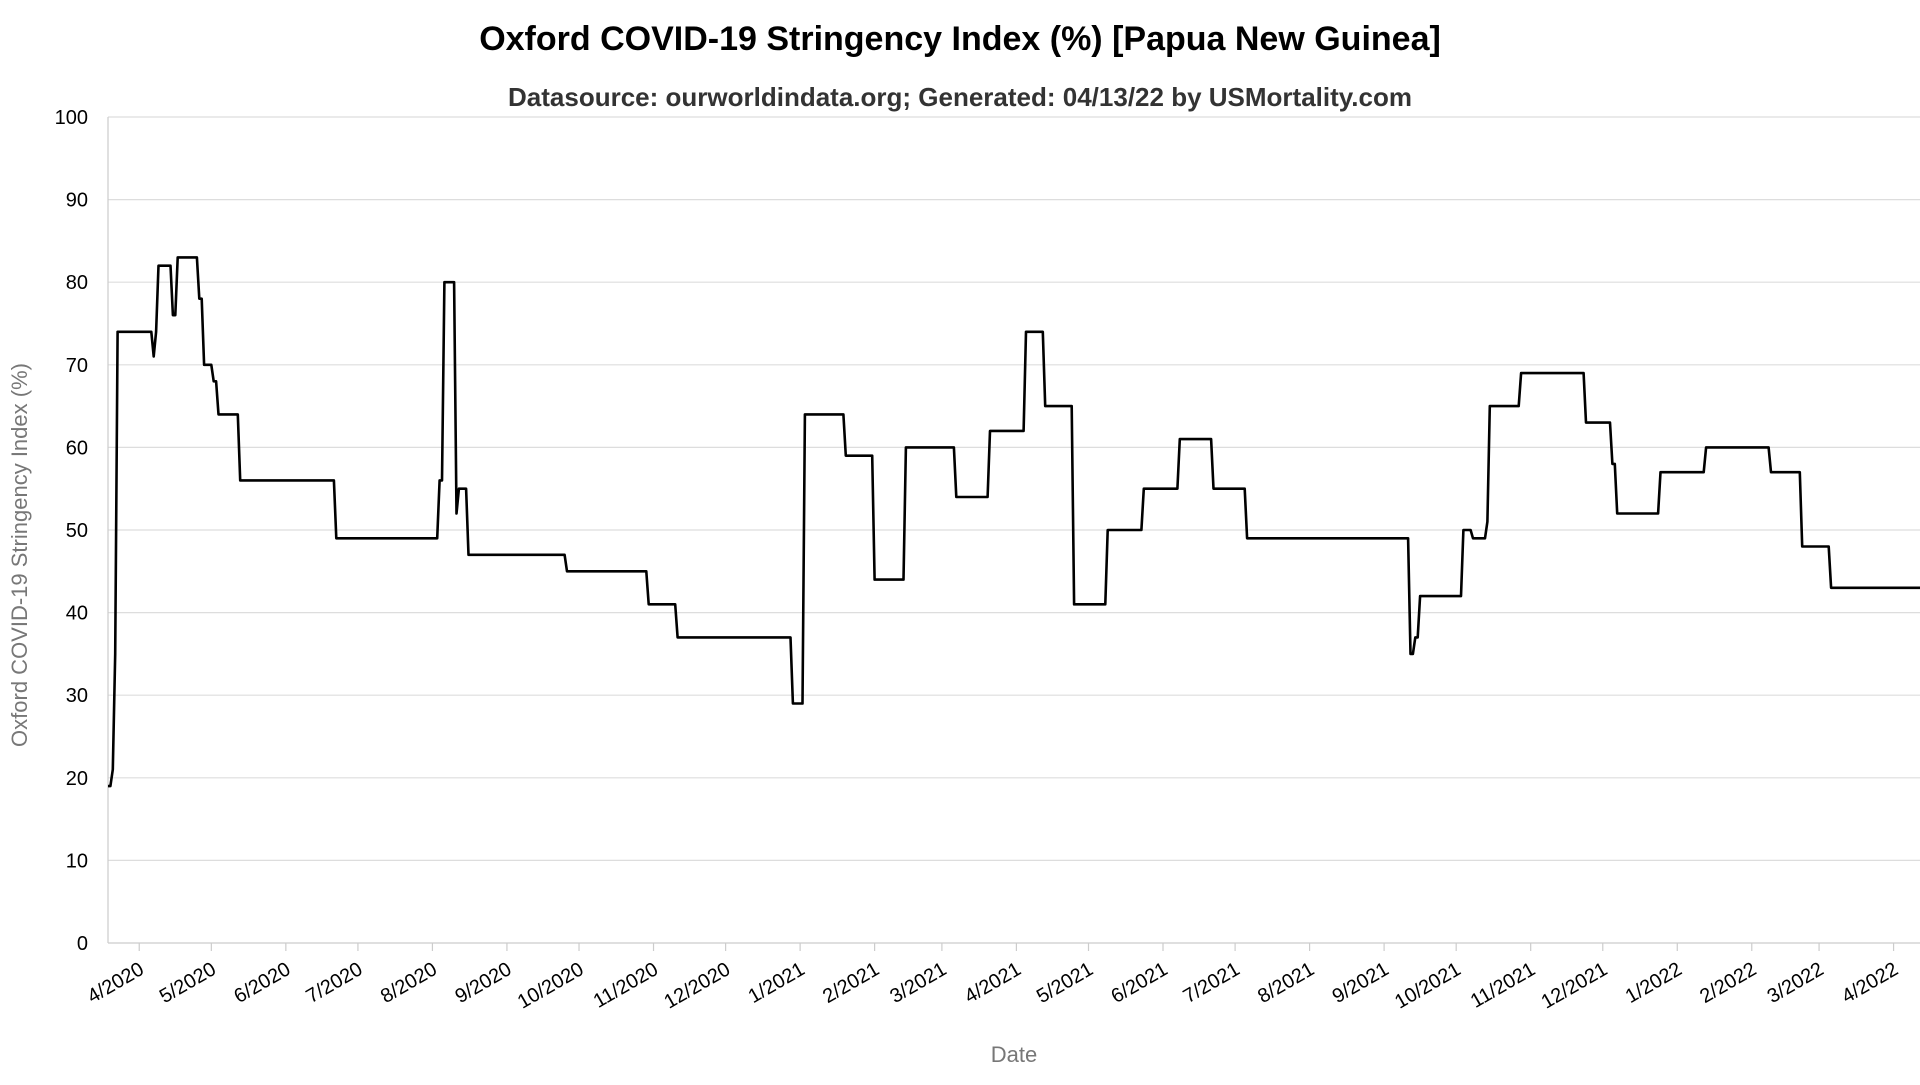  I want to click on y-axis-ticks: 0 10 20 30 40 50 60 70 80 90 100, so click(71, 531).